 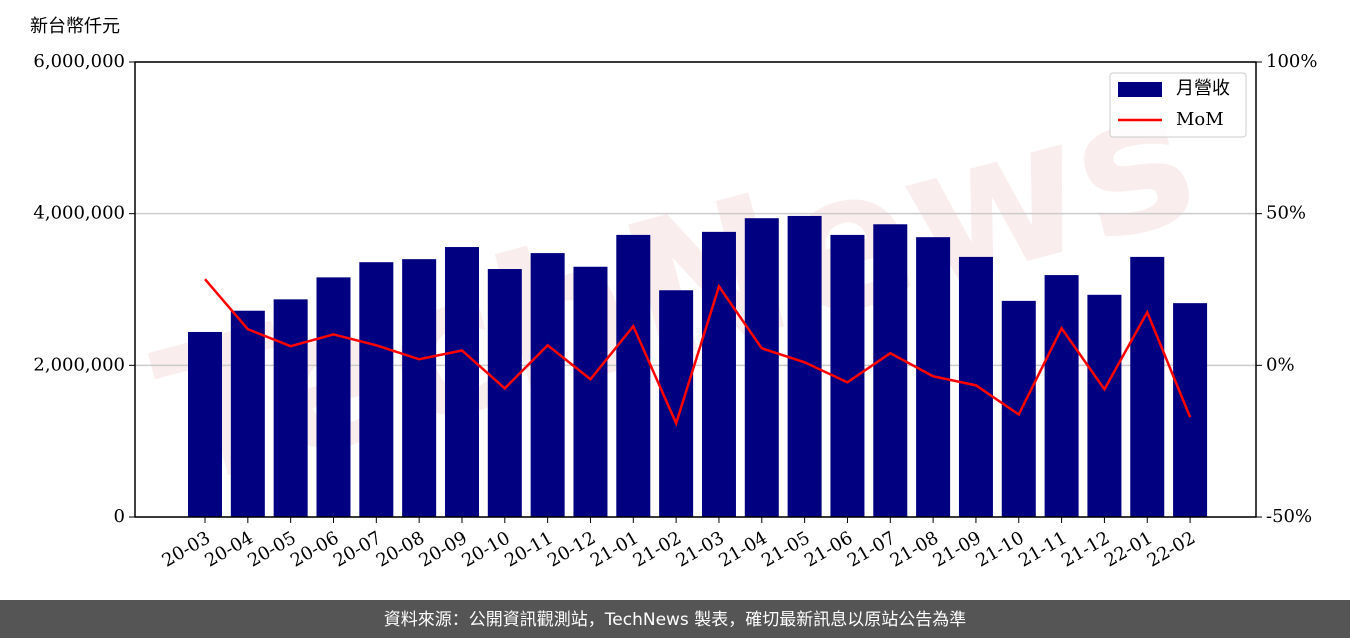 I want to click on x-tick-label: 20-05, so click(x=271, y=549).